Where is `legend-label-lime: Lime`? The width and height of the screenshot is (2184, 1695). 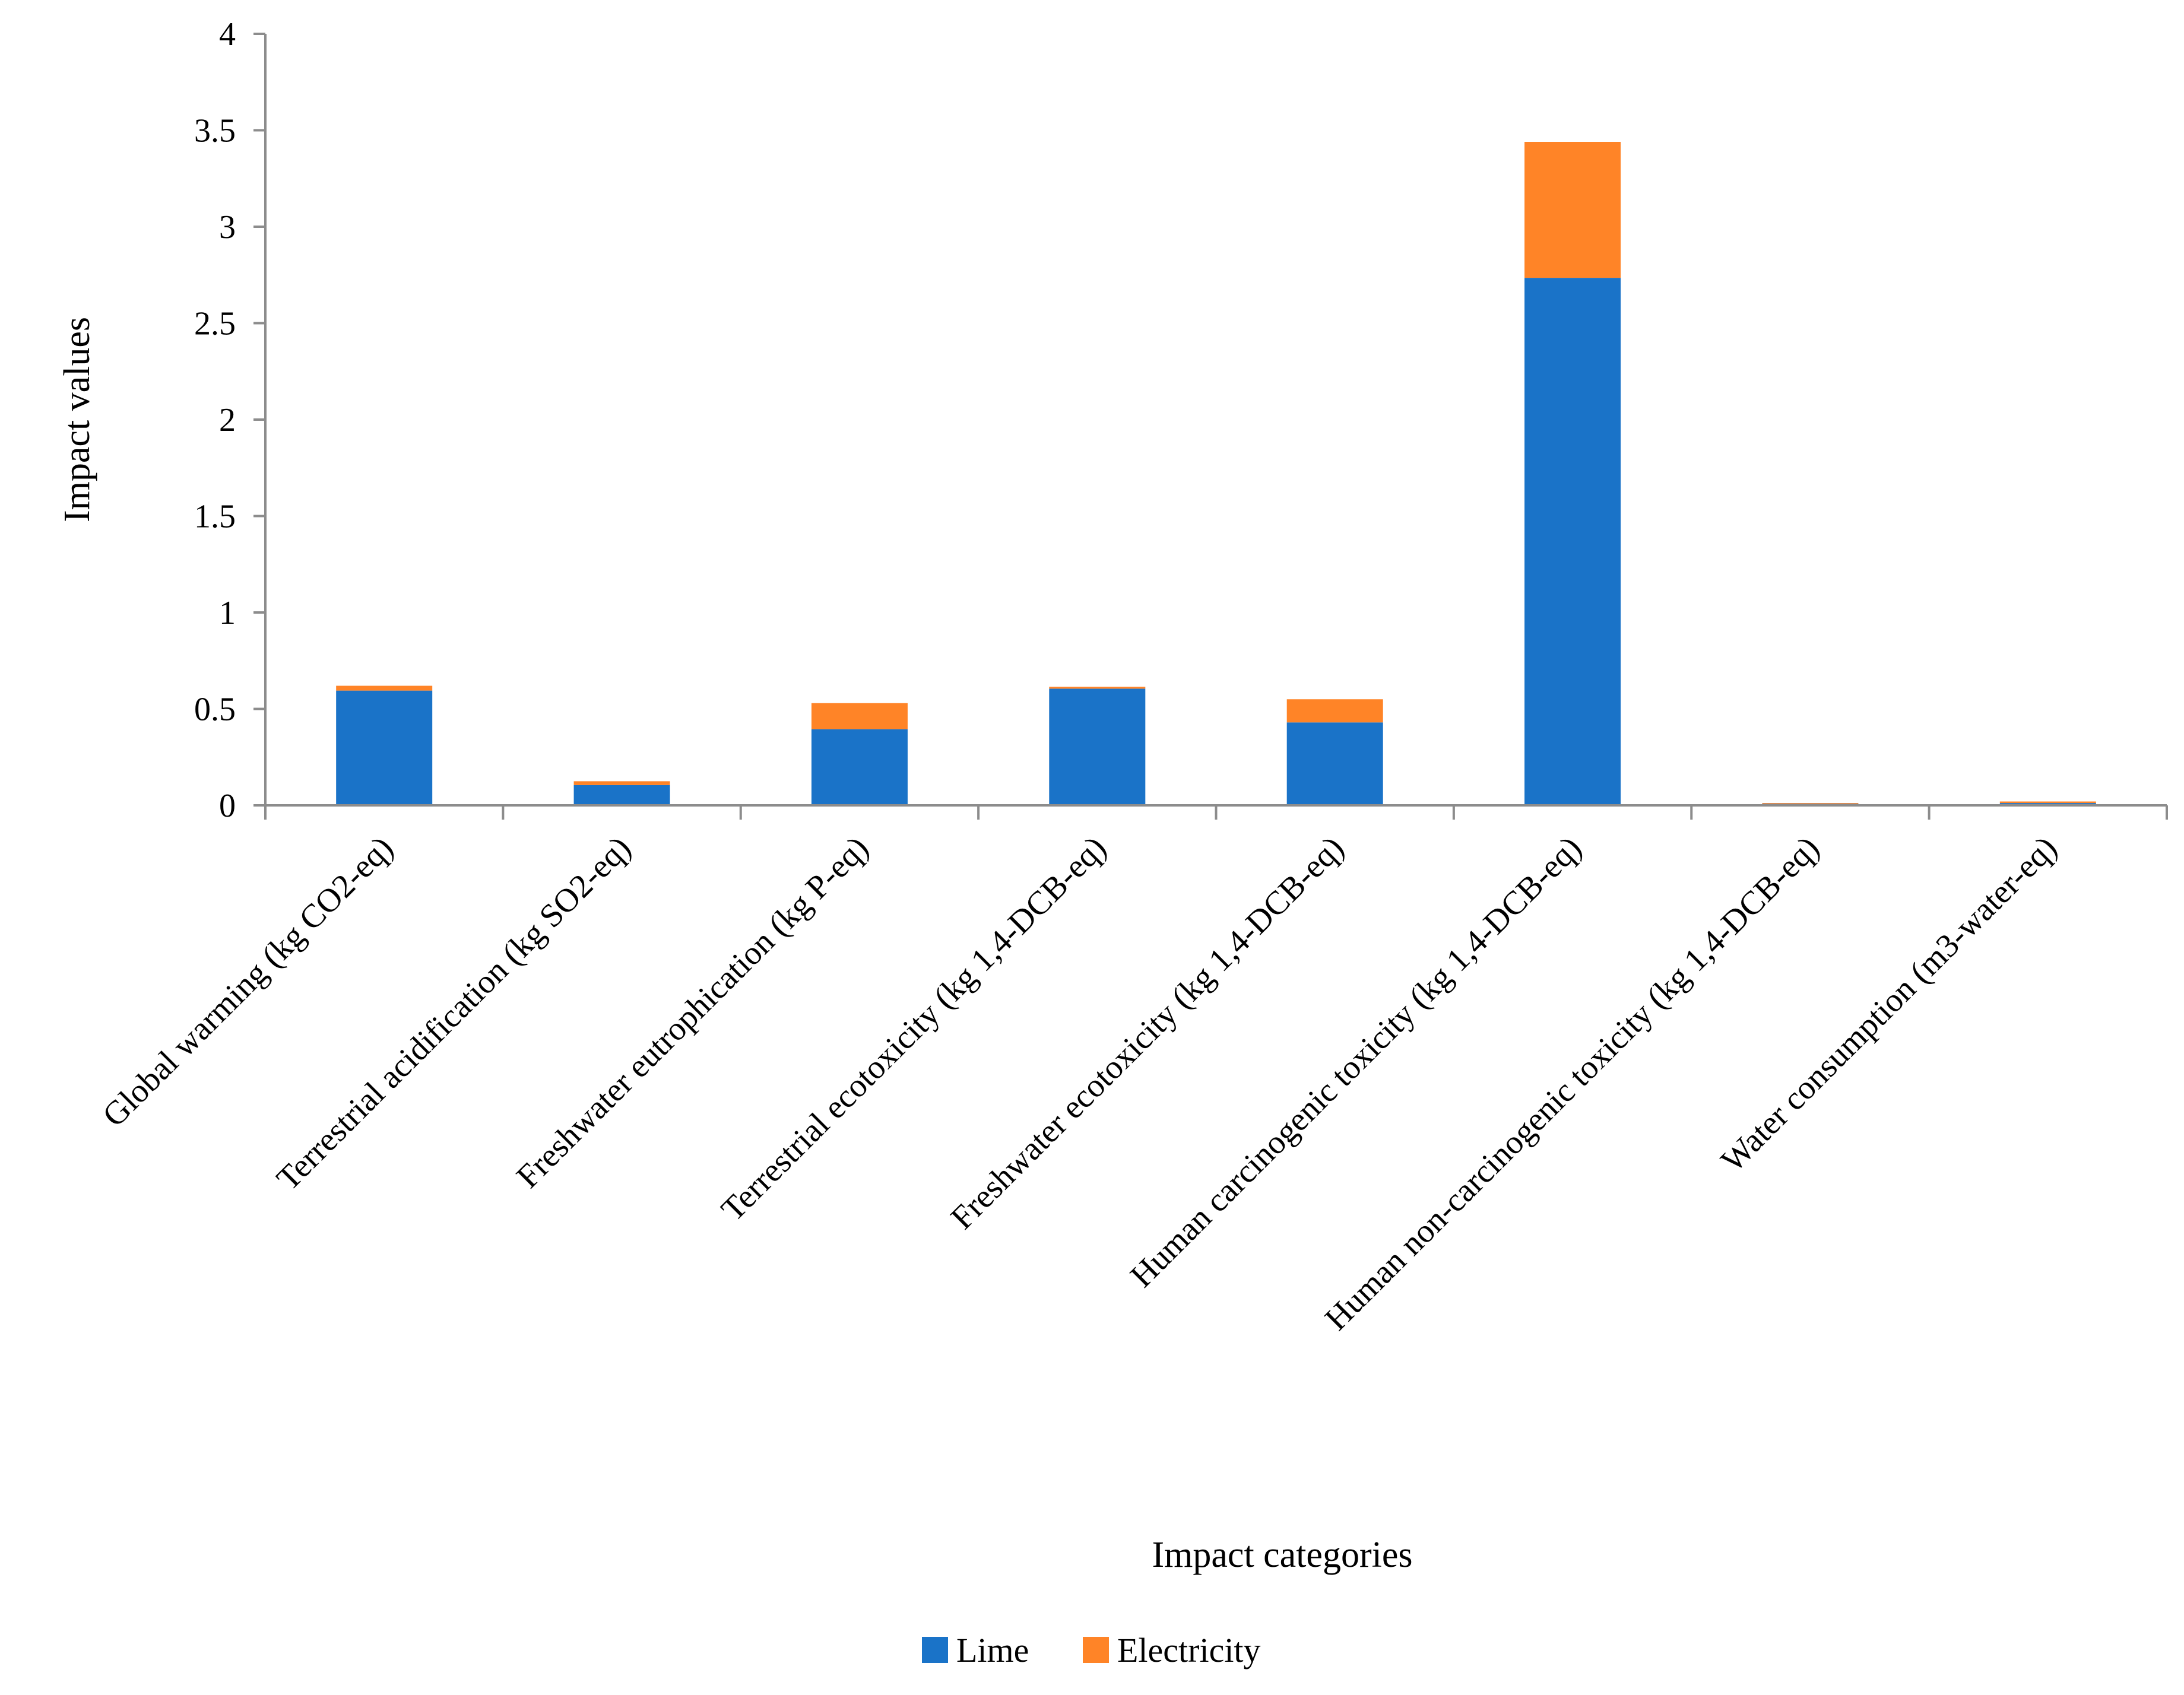
legend-label-lime: Lime is located at coordinates (992, 1650).